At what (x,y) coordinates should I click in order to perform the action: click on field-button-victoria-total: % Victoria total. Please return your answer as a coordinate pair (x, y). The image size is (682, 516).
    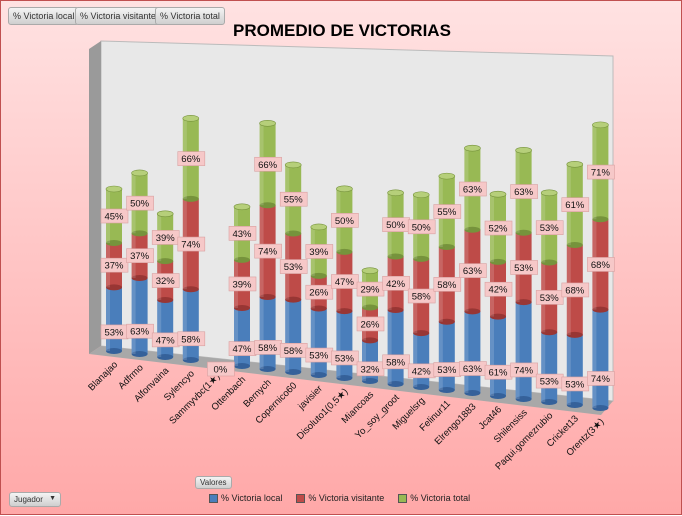
    Looking at the image, I should click on (190, 16).